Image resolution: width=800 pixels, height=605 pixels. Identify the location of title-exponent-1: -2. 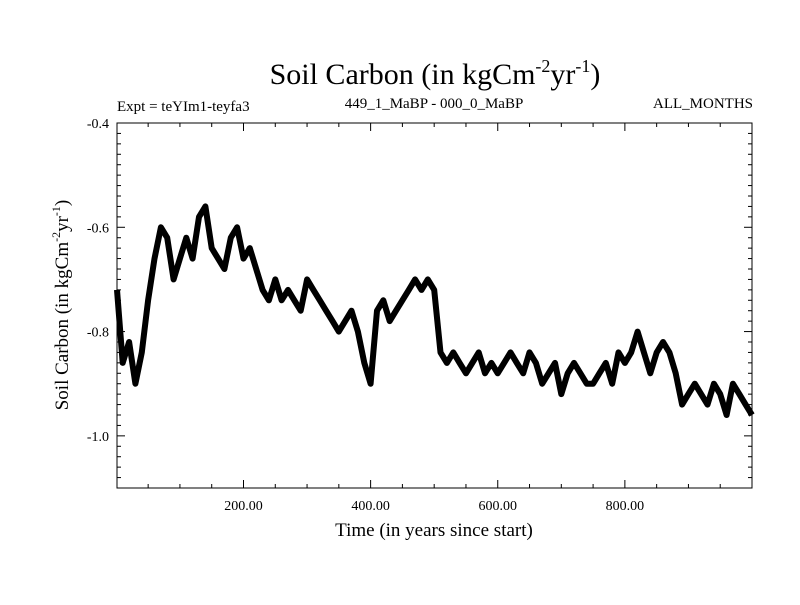
(542, 66).